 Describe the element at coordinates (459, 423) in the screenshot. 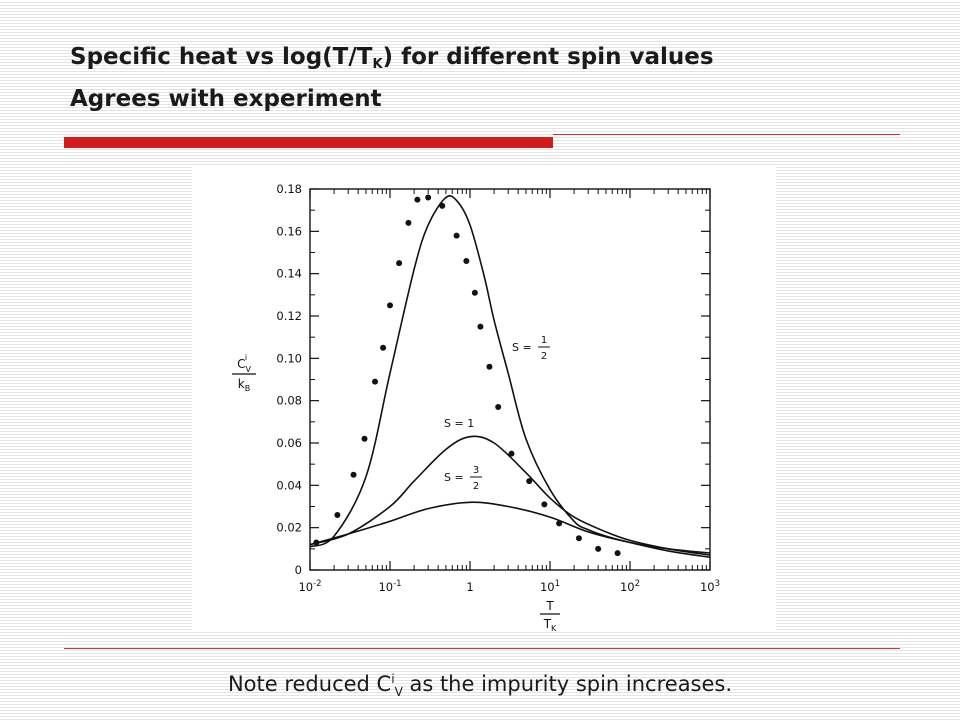

I see `curve-label: S = 1` at that location.